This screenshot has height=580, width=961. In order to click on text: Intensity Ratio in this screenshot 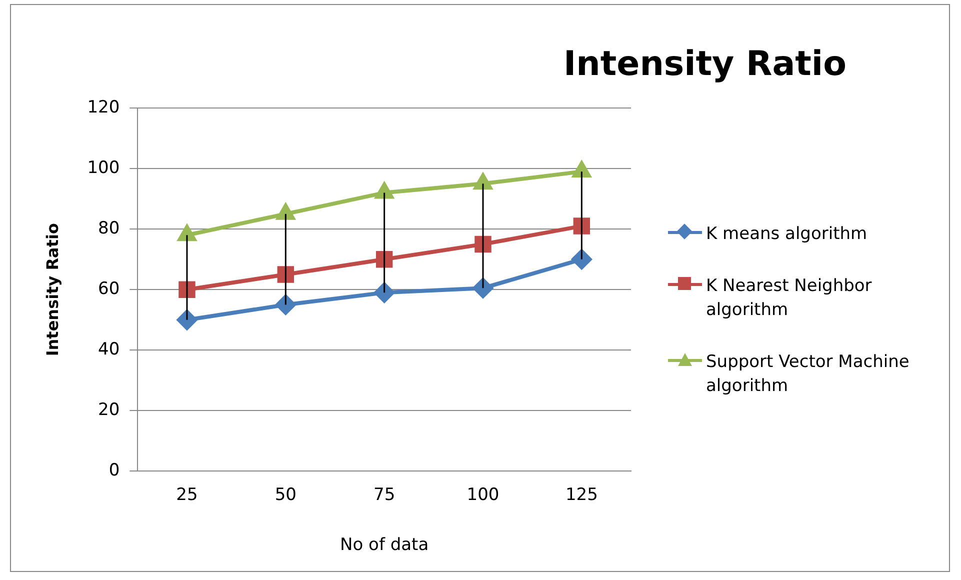, I will do `click(705, 64)`.